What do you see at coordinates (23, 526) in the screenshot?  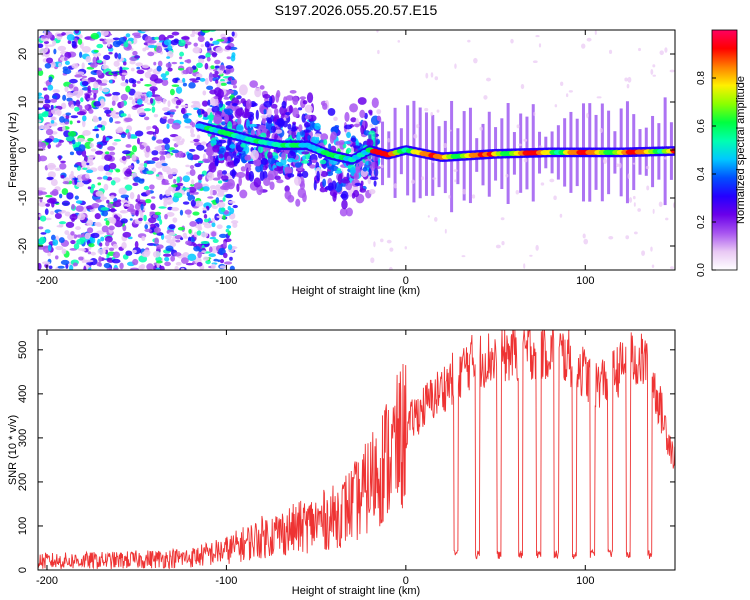 I see `y-tick-label: 100` at bounding box center [23, 526].